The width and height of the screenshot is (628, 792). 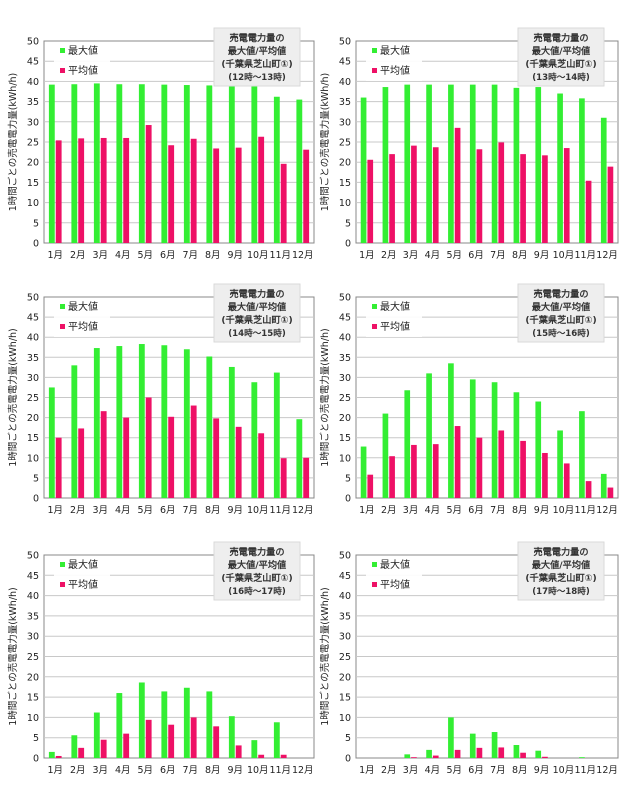 I want to click on chart-title-line: 売電電力量の, so click(x=560, y=38).